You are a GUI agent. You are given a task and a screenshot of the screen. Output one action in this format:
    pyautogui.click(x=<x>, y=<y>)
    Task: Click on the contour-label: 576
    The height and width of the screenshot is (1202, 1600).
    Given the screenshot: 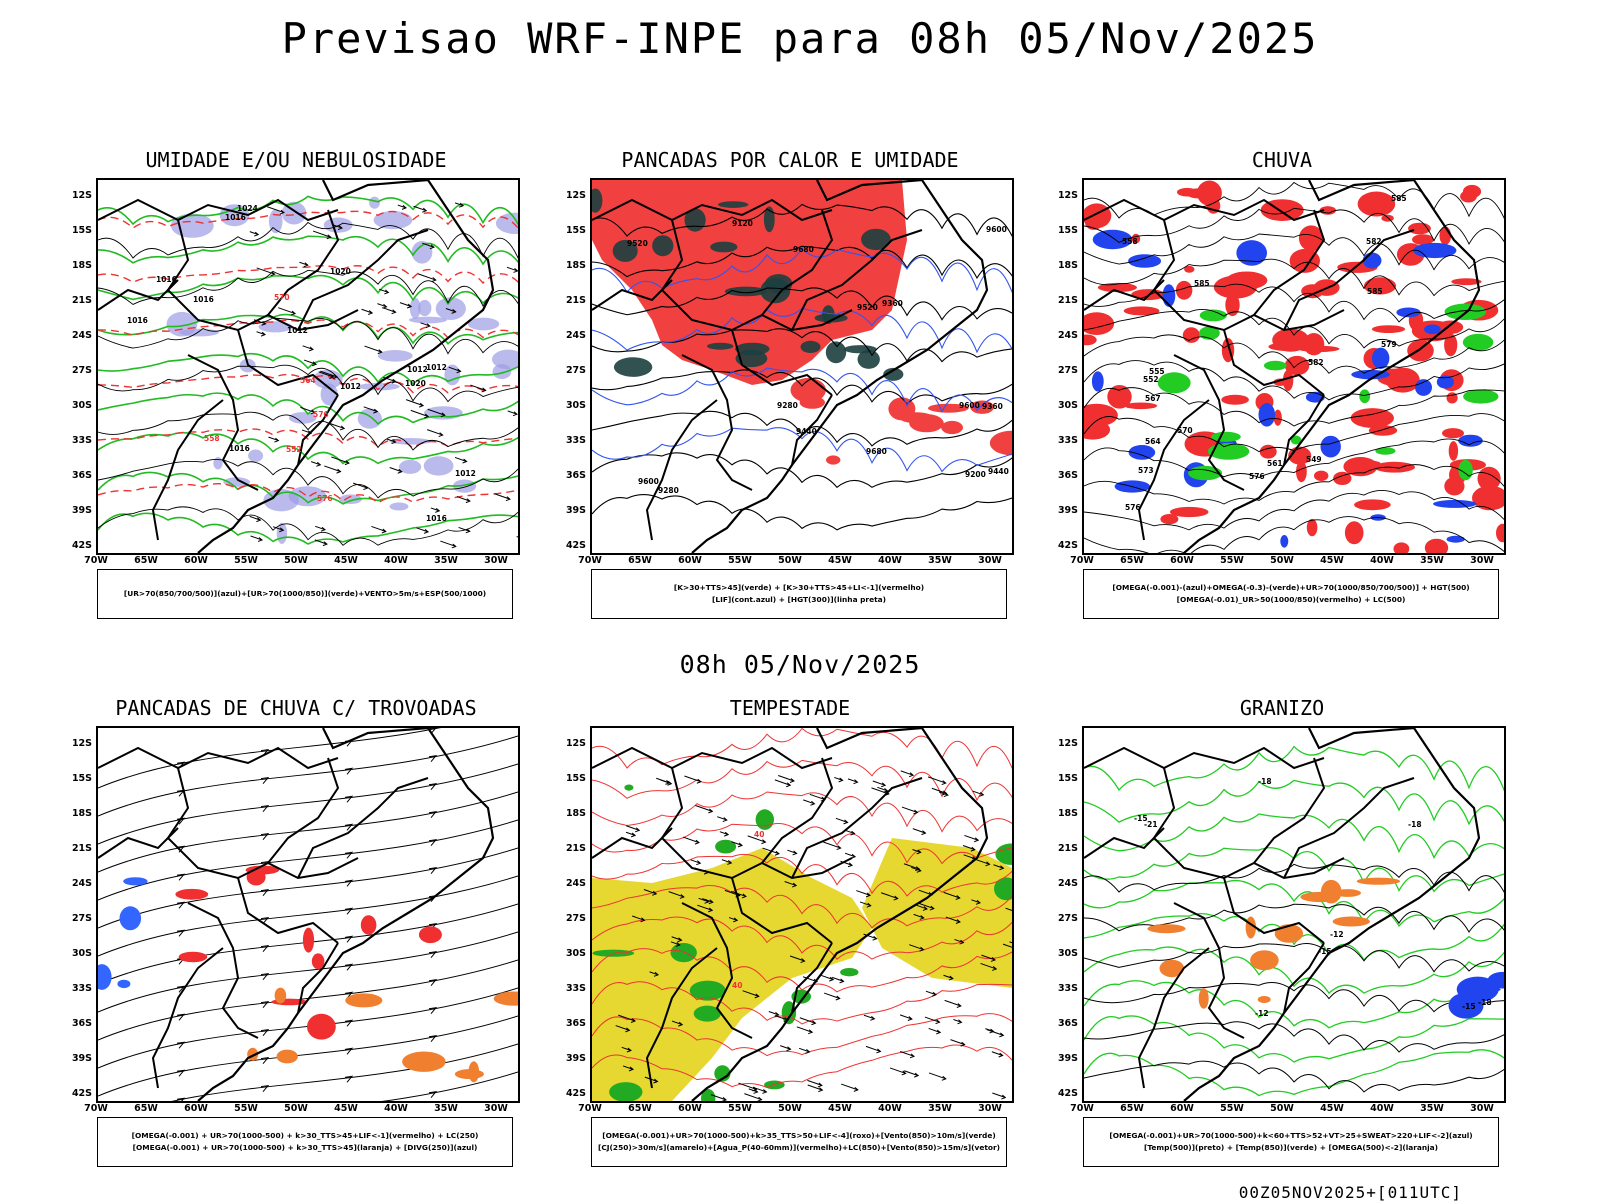 What is the action you would take?
    pyautogui.click(x=325, y=498)
    